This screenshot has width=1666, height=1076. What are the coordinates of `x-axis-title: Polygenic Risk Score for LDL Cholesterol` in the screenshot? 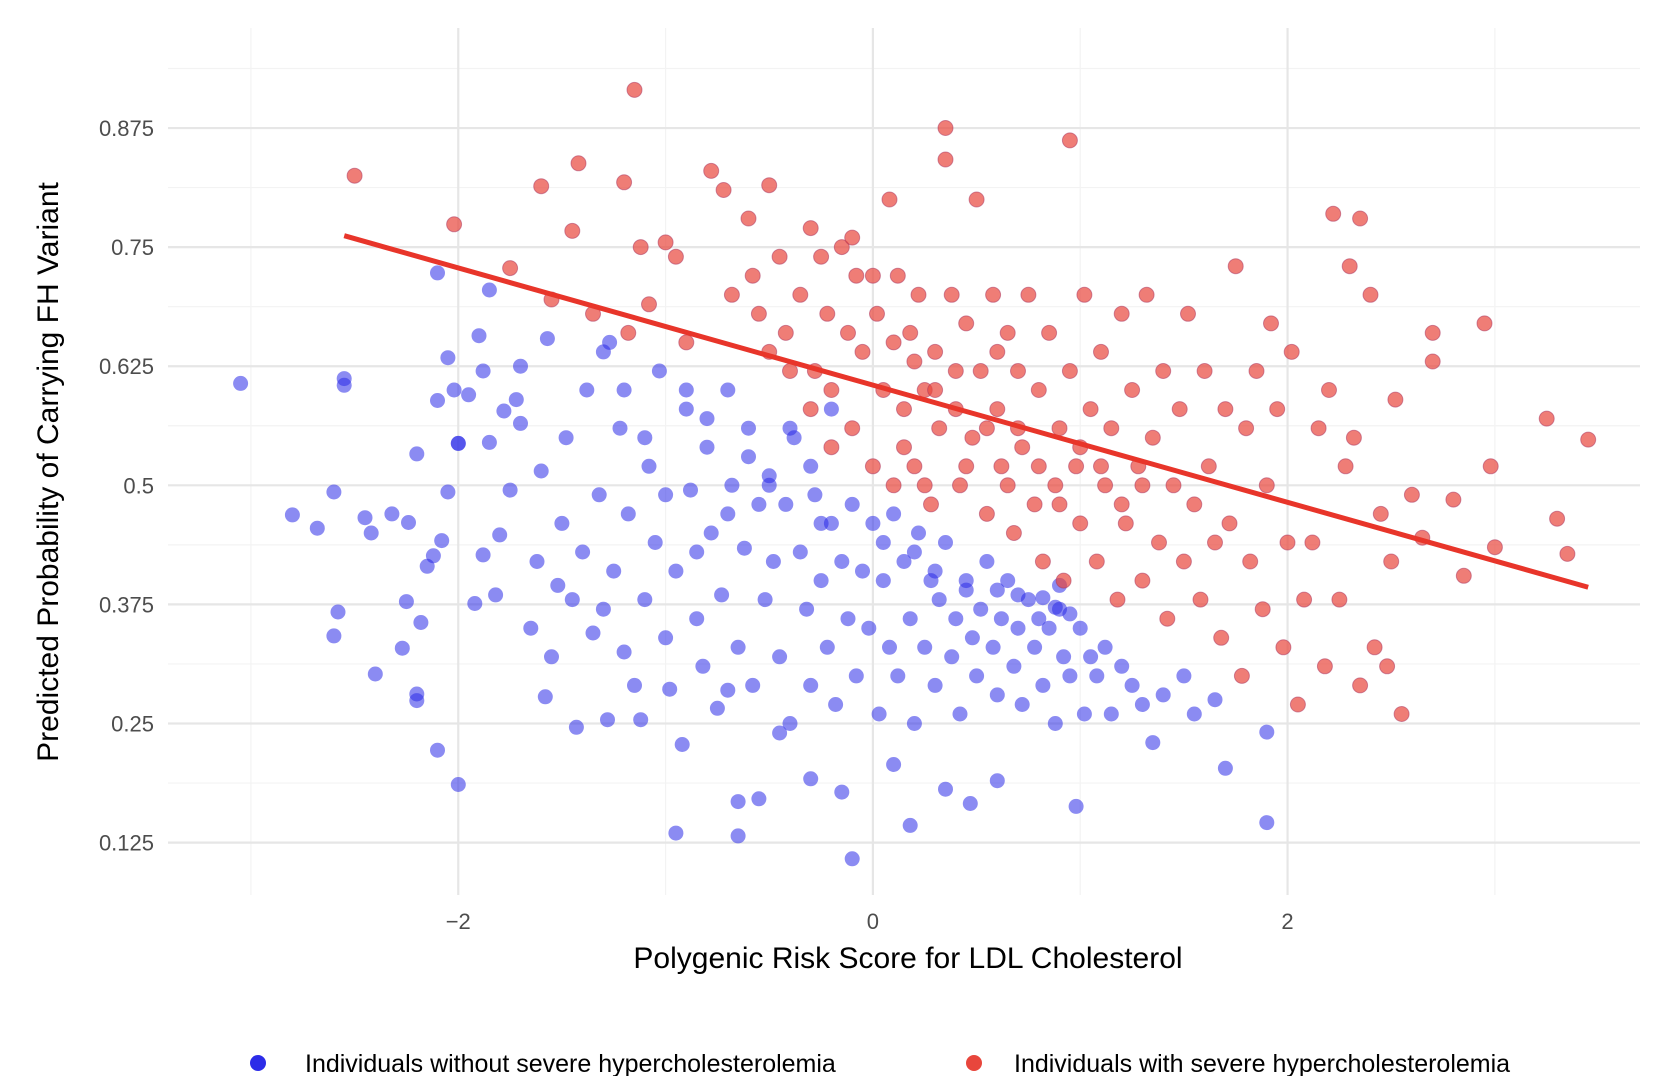 It's located at (907, 958).